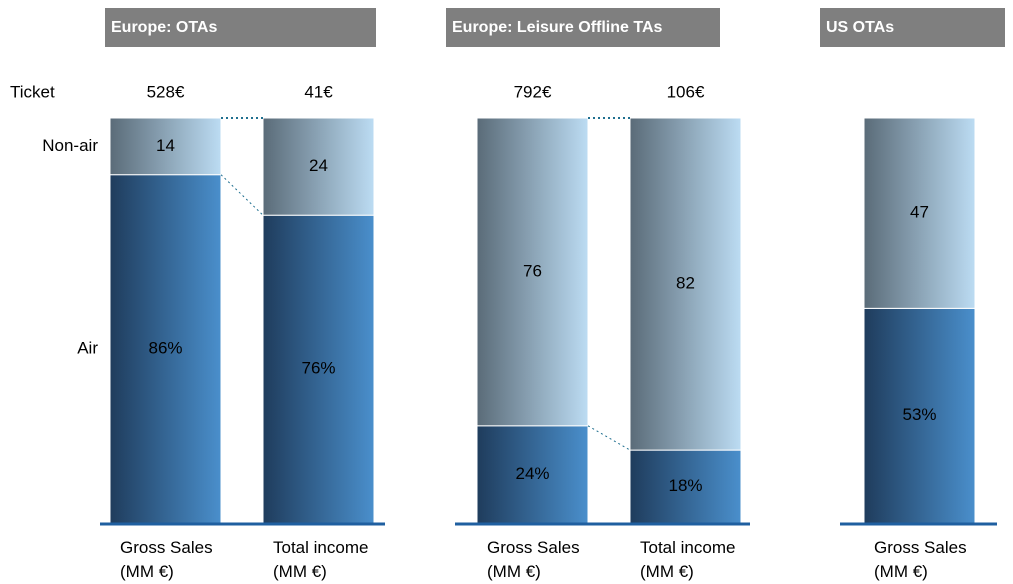 The width and height of the screenshot is (1013, 584). I want to click on value-label: 18%, so click(685, 485).